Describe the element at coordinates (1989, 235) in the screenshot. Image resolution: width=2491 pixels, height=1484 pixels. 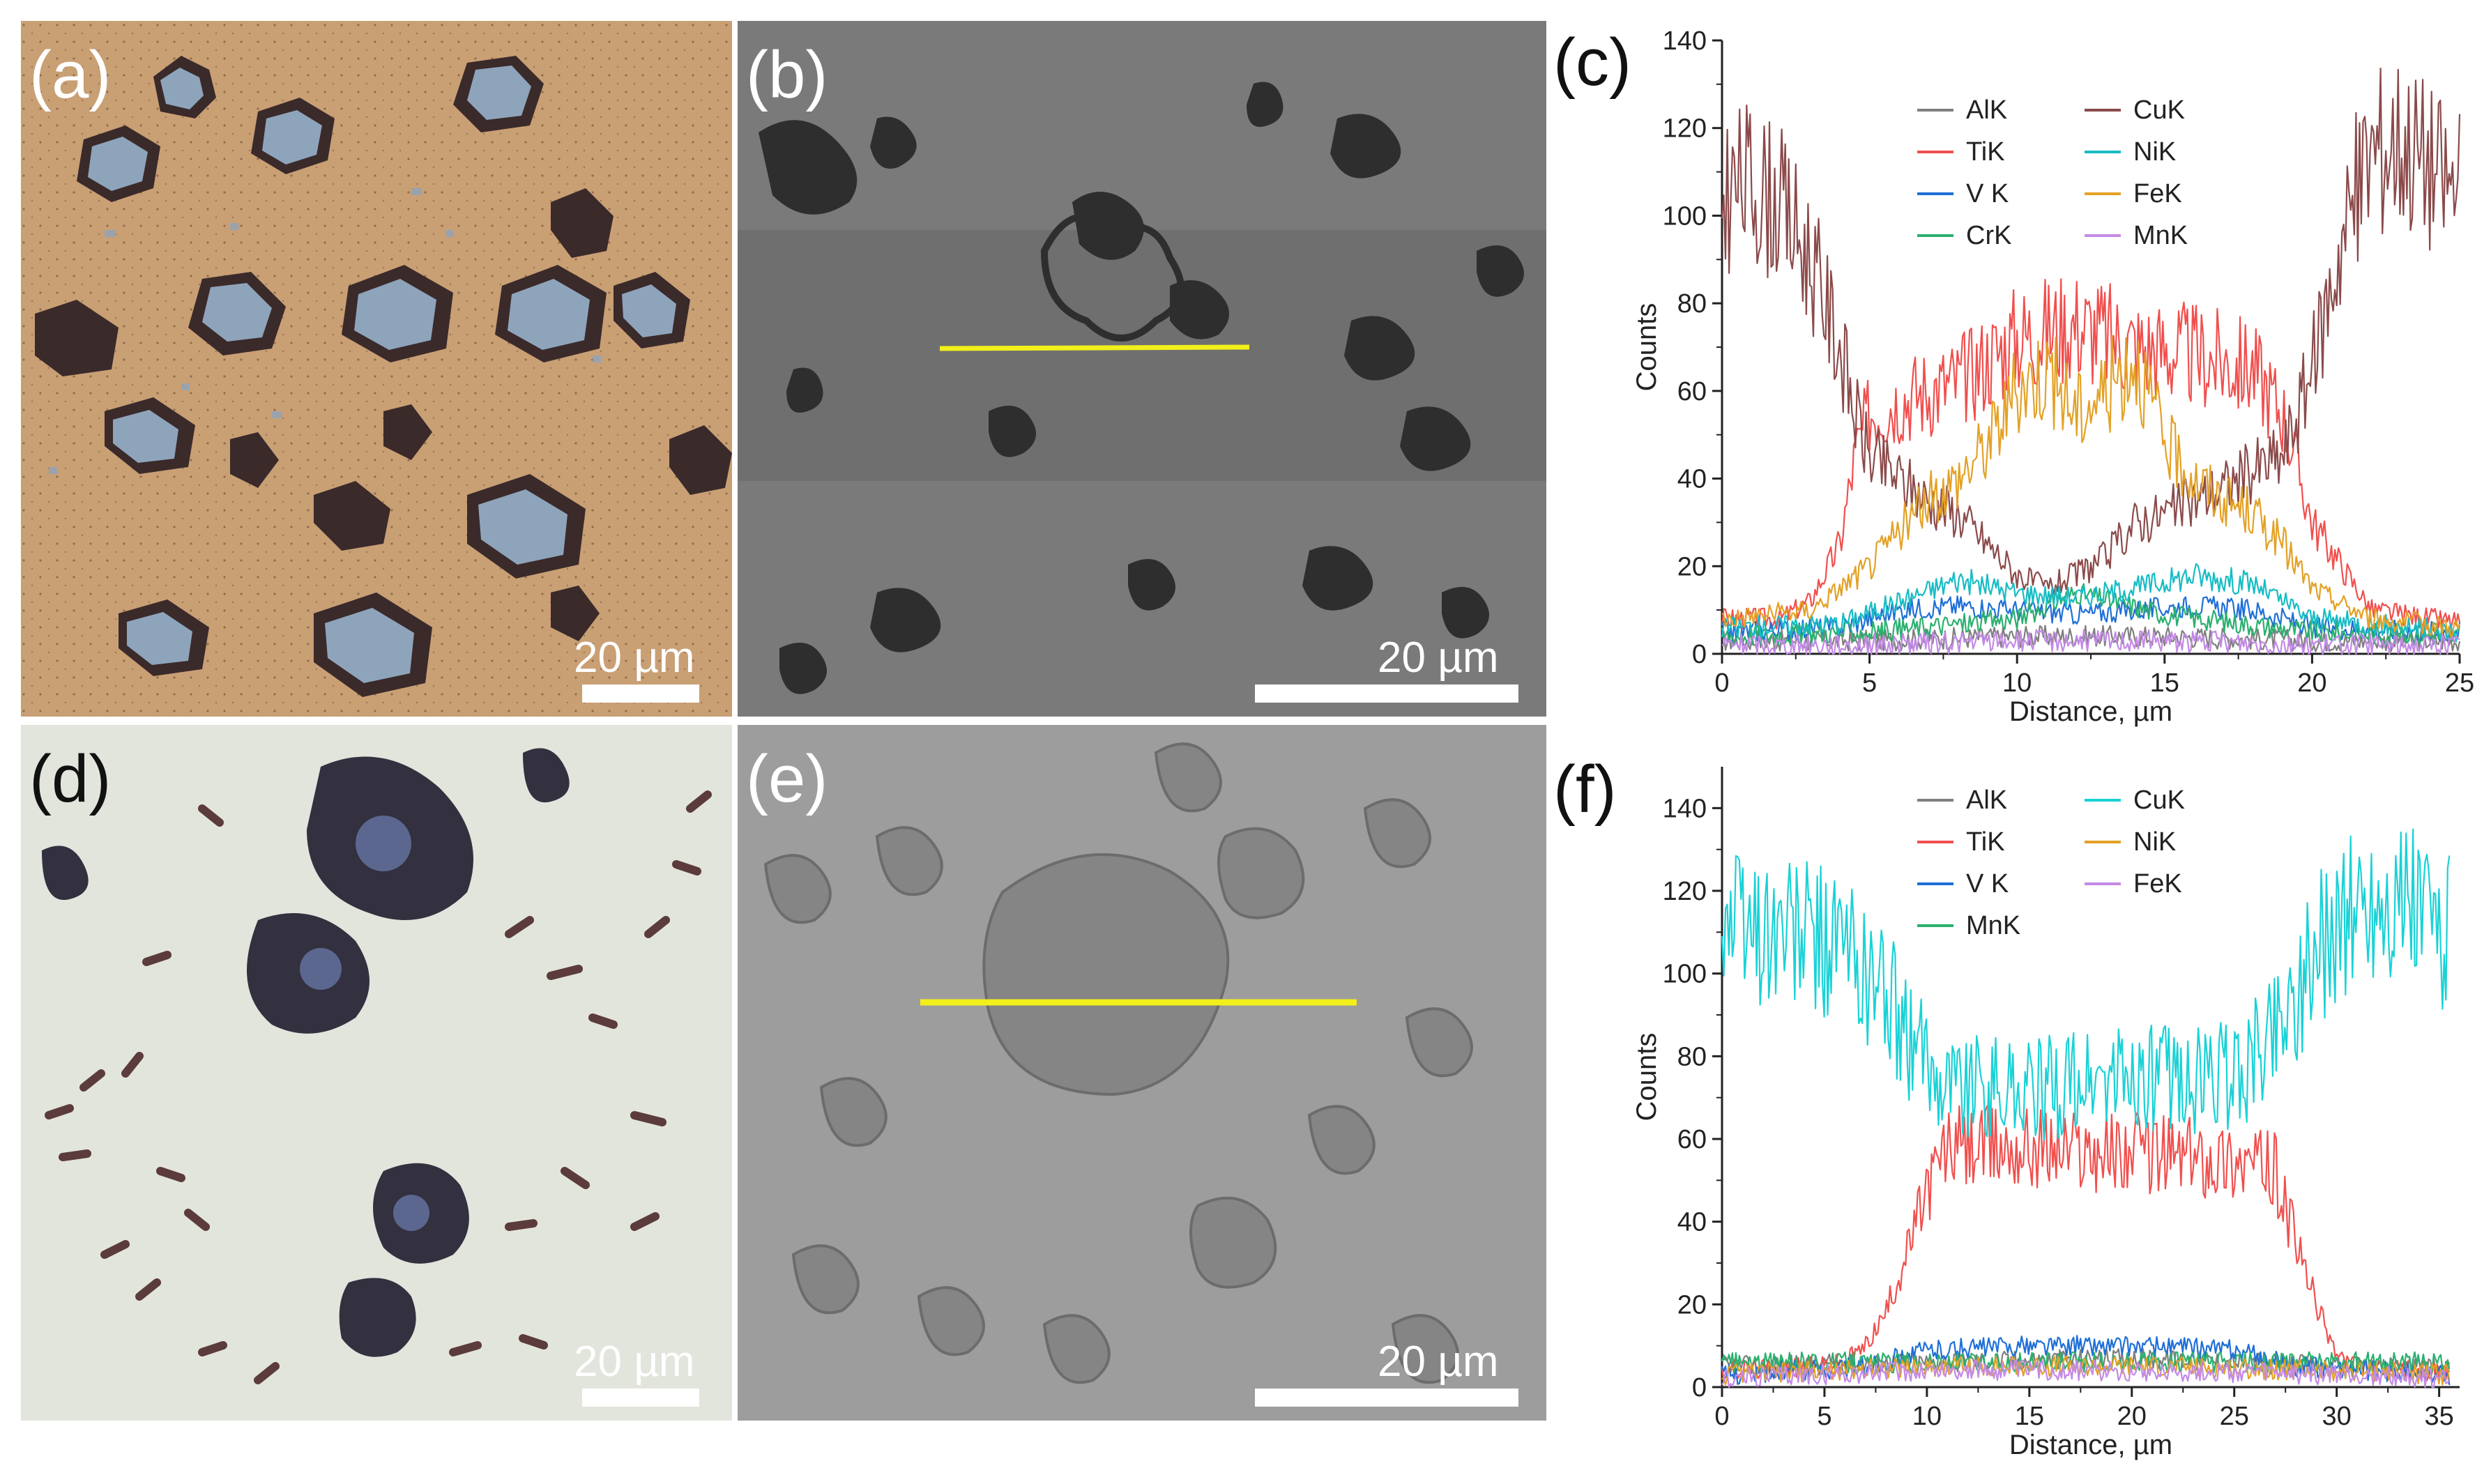
I see `legend-label: CrK` at that location.